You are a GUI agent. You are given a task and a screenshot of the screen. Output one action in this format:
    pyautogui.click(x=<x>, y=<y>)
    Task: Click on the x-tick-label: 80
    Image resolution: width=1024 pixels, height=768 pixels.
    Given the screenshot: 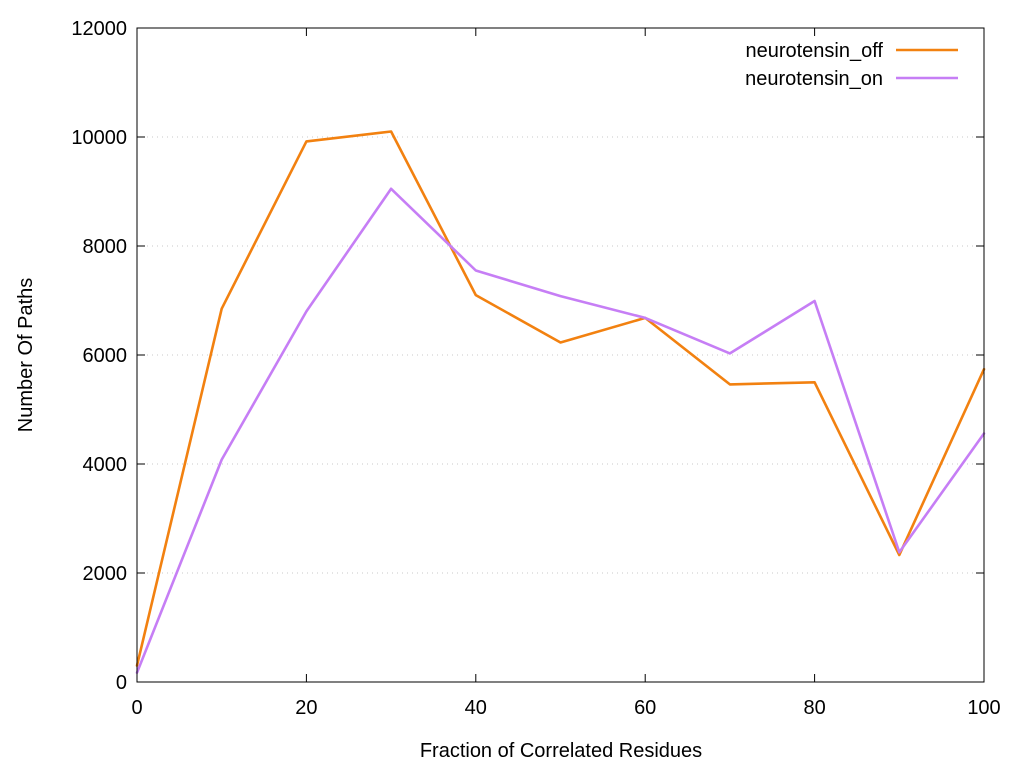 What is the action you would take?
    pyautogui.click(x=814, y=708)
    